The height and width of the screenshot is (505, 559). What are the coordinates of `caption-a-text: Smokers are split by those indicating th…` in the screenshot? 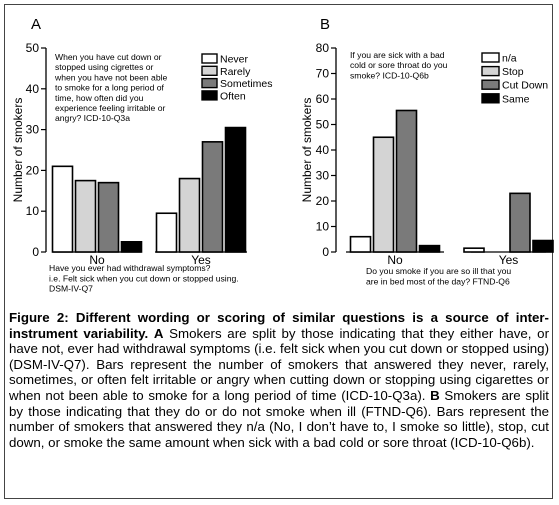 It's located at (279, 364).